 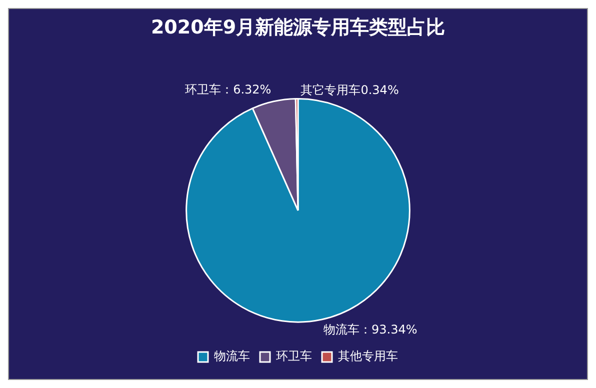 I want to click on legend-label: 物流车, so click(x=232, y=356).